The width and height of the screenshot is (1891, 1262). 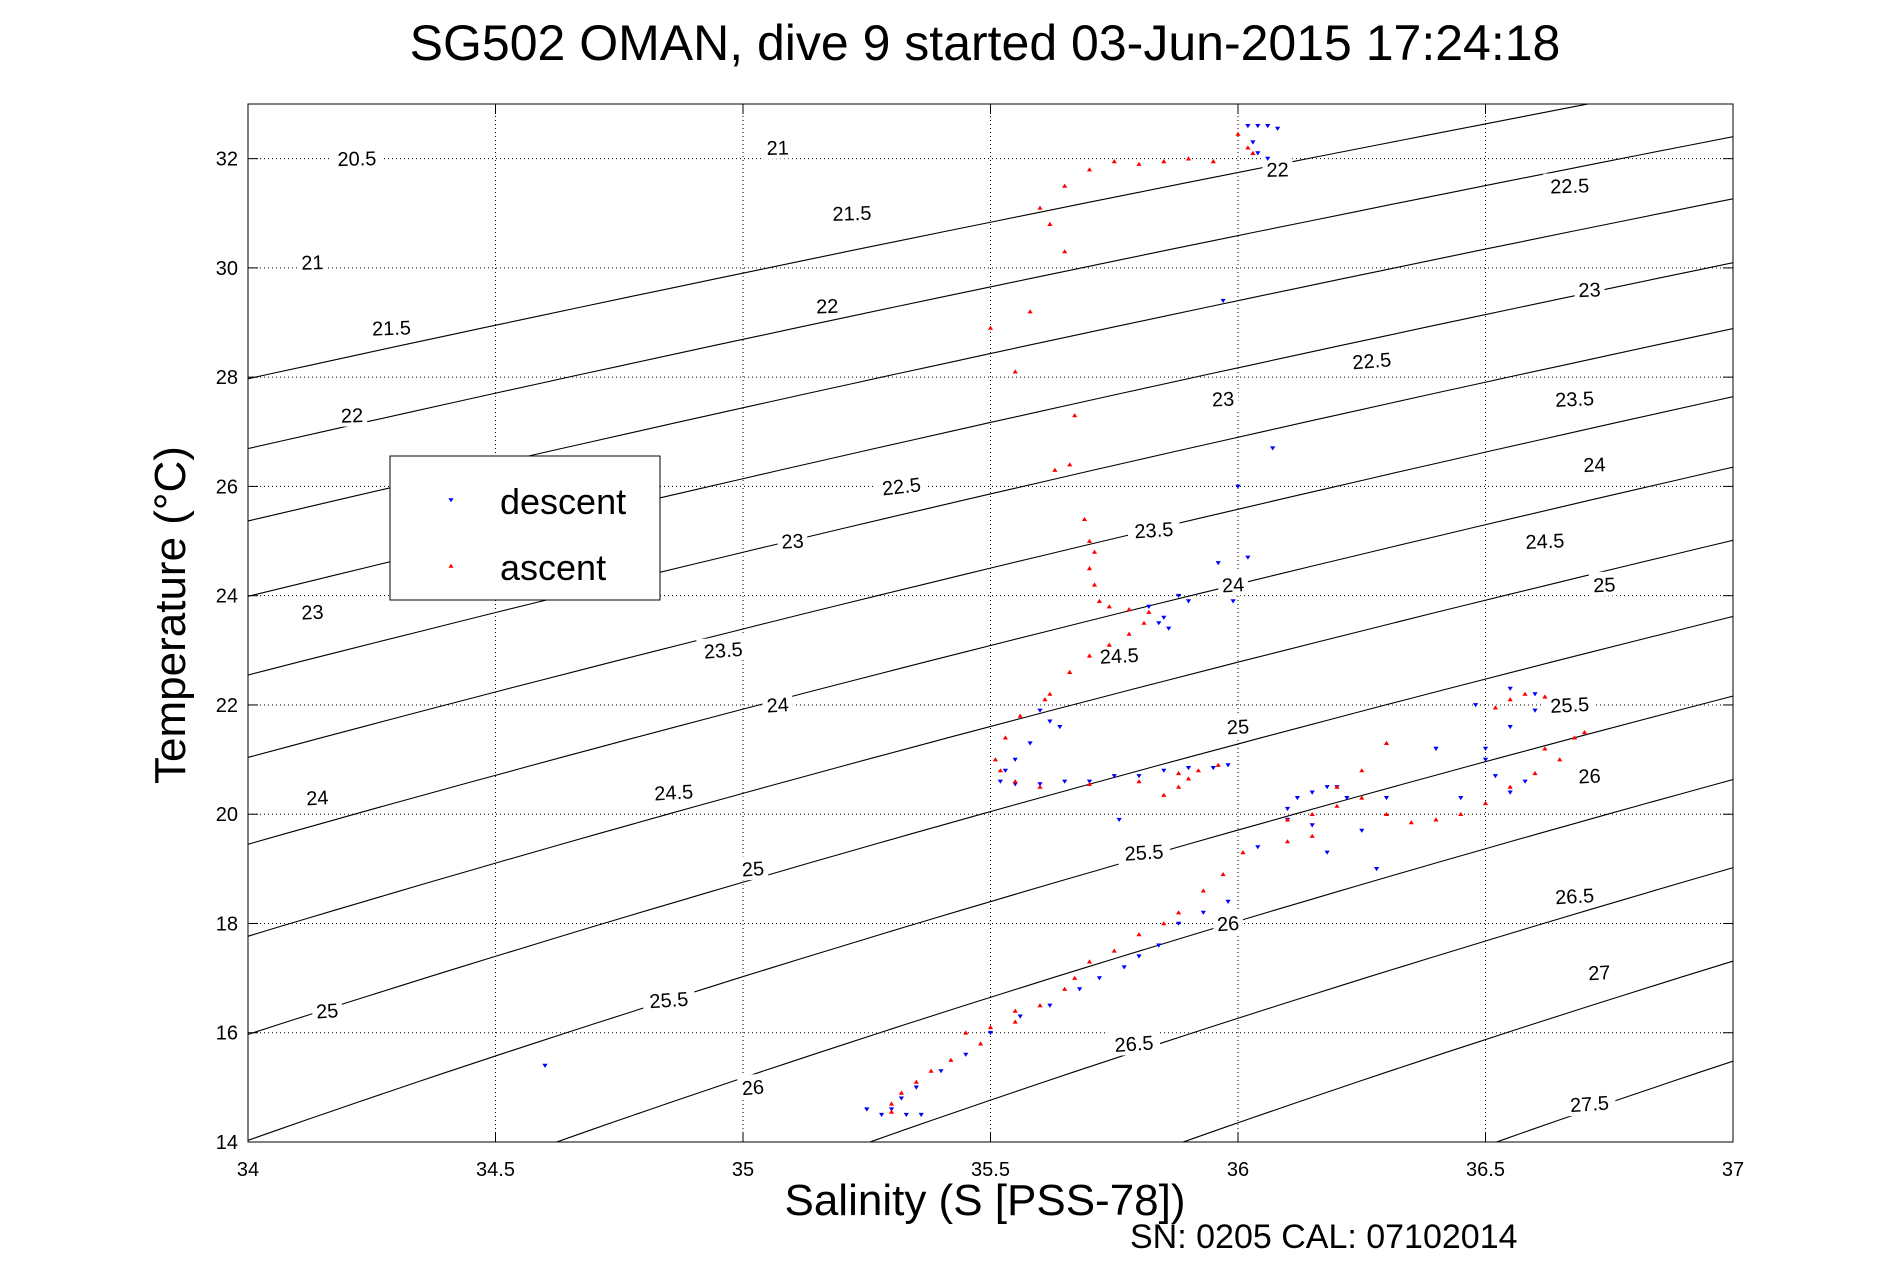 I want to click on contour-label-group: 24, so click(x=777, y=704).